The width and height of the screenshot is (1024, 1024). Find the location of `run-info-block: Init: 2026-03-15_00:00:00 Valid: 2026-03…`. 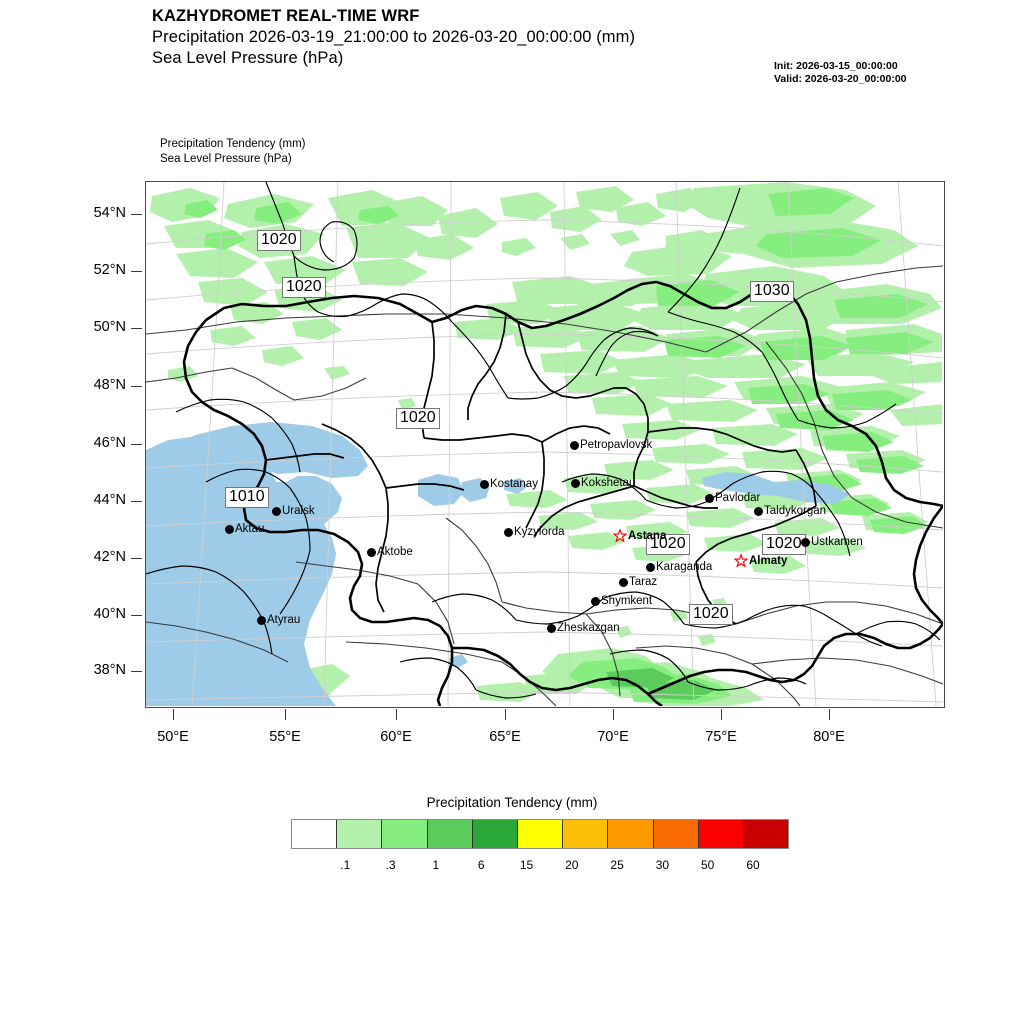

run-info-block: Init: 2026-03-15_00:00:00 Valid: 2026-03… is located at coordinates (840, 73).